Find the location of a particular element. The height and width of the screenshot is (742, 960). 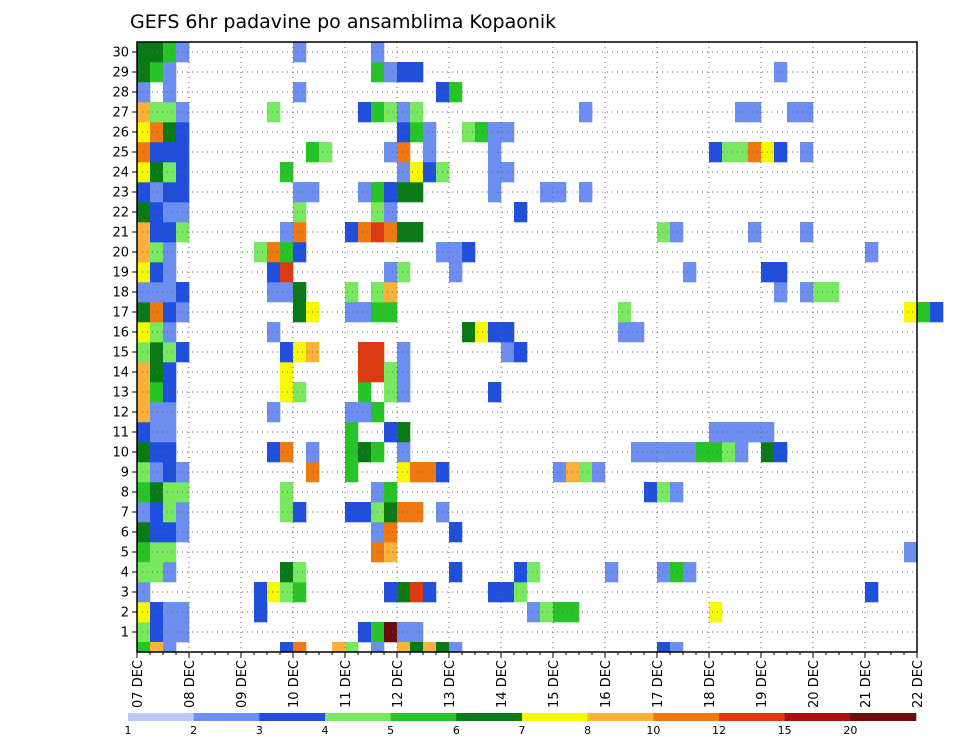

x-tick-label: 15 DEC is located at coordinates (554, 684).